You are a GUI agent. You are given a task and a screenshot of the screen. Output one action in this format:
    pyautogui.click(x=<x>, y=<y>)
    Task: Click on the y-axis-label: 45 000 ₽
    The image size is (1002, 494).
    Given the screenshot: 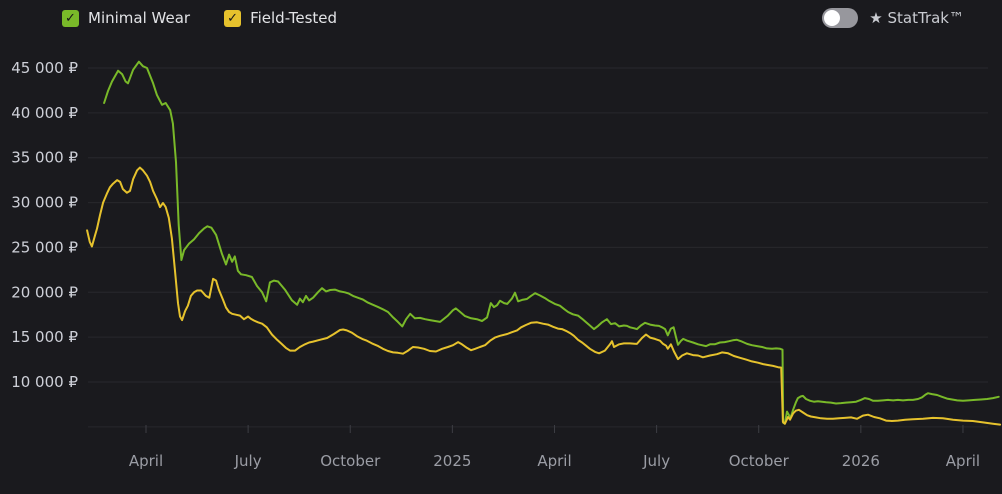 What is the action you would take?
    pyautogui.click(x=44, y=68)
    